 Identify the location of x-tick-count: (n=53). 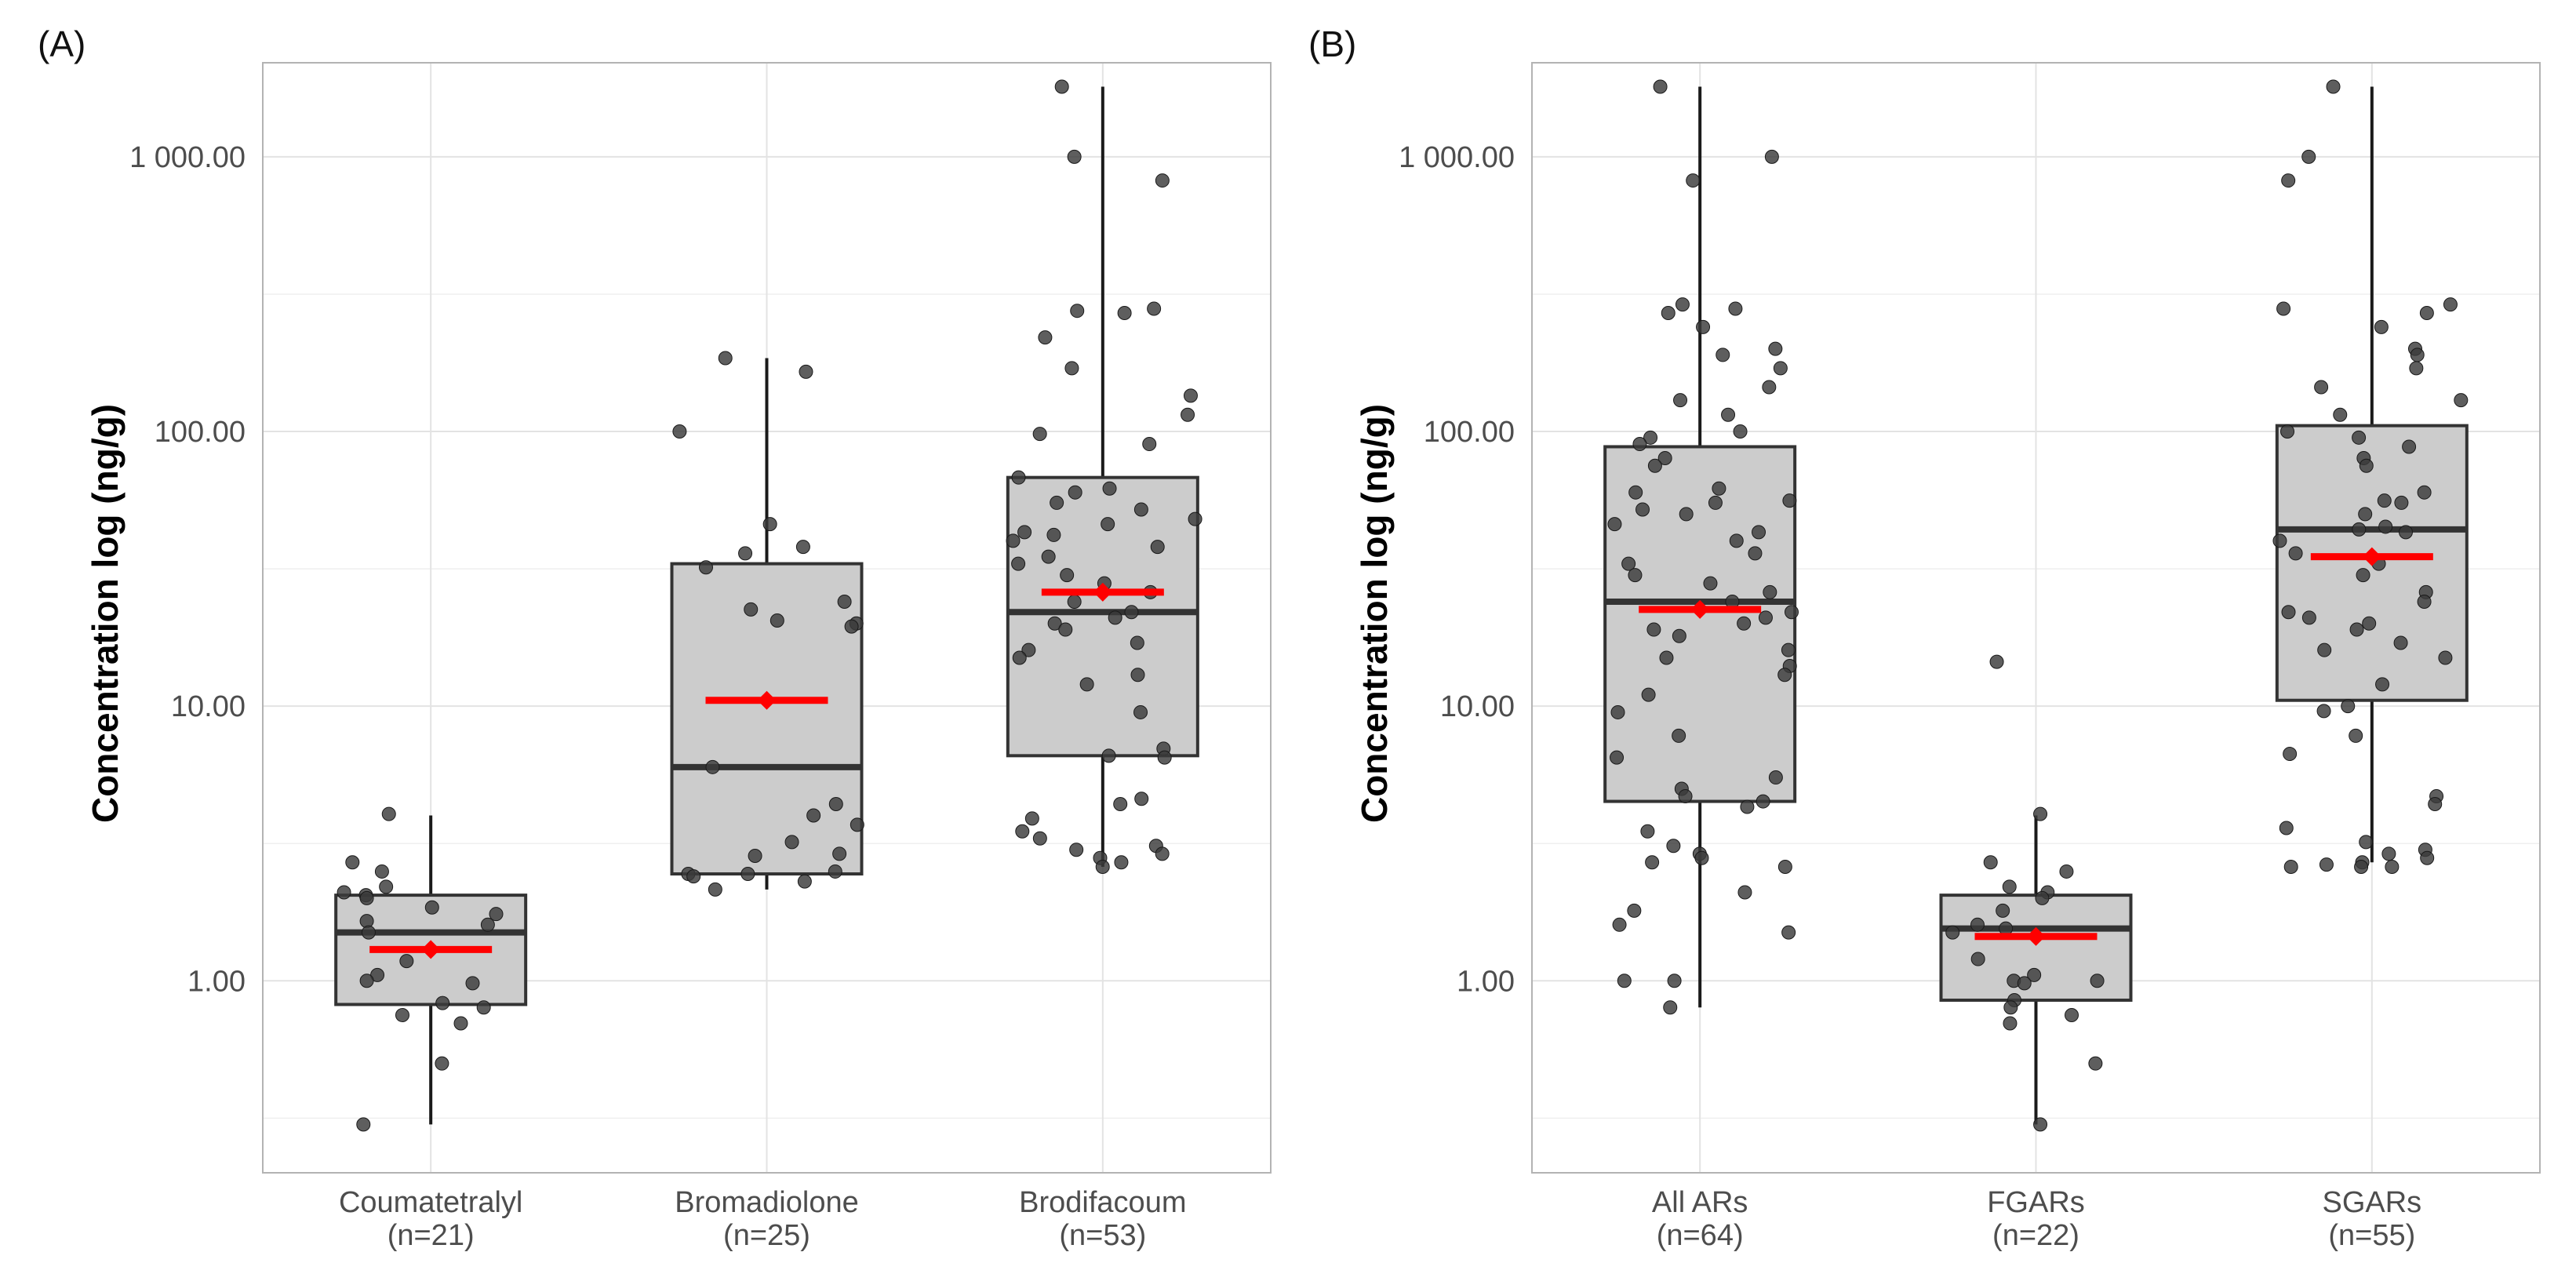
(1102, 1235).